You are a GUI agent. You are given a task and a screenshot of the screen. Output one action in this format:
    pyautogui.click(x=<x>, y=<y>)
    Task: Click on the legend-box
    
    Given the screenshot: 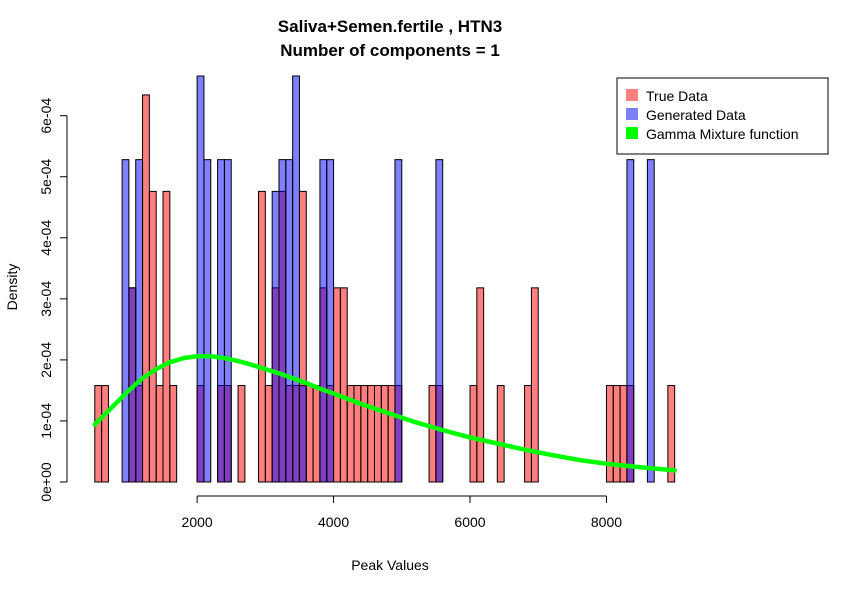 What is the action you would take?
    pyautogui.click(x=722, y=116)
    